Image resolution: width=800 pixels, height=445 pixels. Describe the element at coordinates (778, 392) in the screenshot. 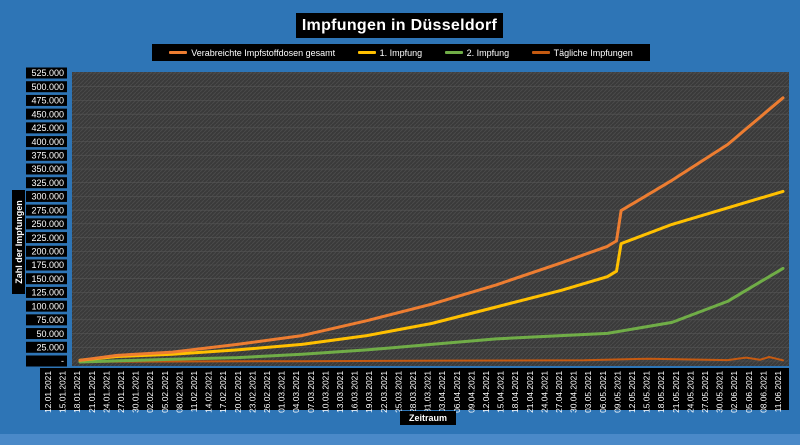

I see `x-tick-label: 11.06.2021` at that location.